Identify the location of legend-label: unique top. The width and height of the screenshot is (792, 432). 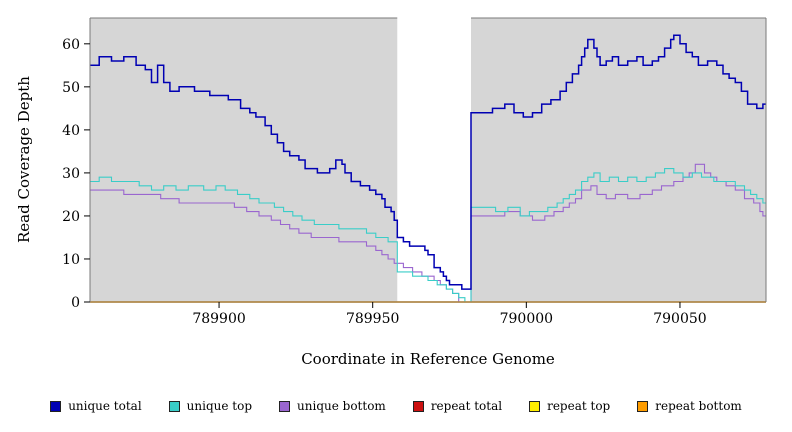
(219, 406).